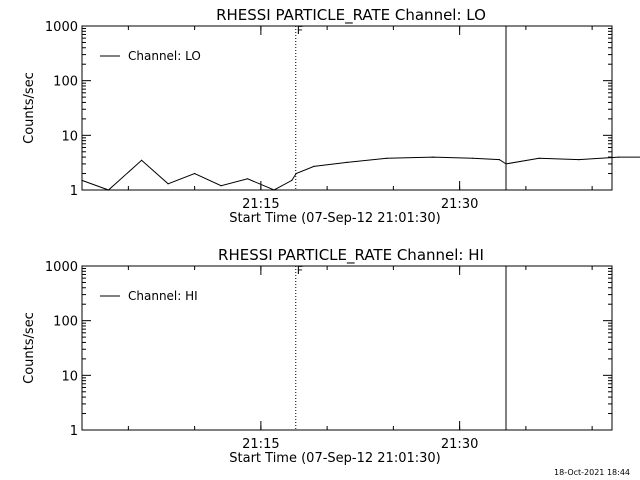  I want to click on legend-entry: Channel: LO, so click(164, 56).